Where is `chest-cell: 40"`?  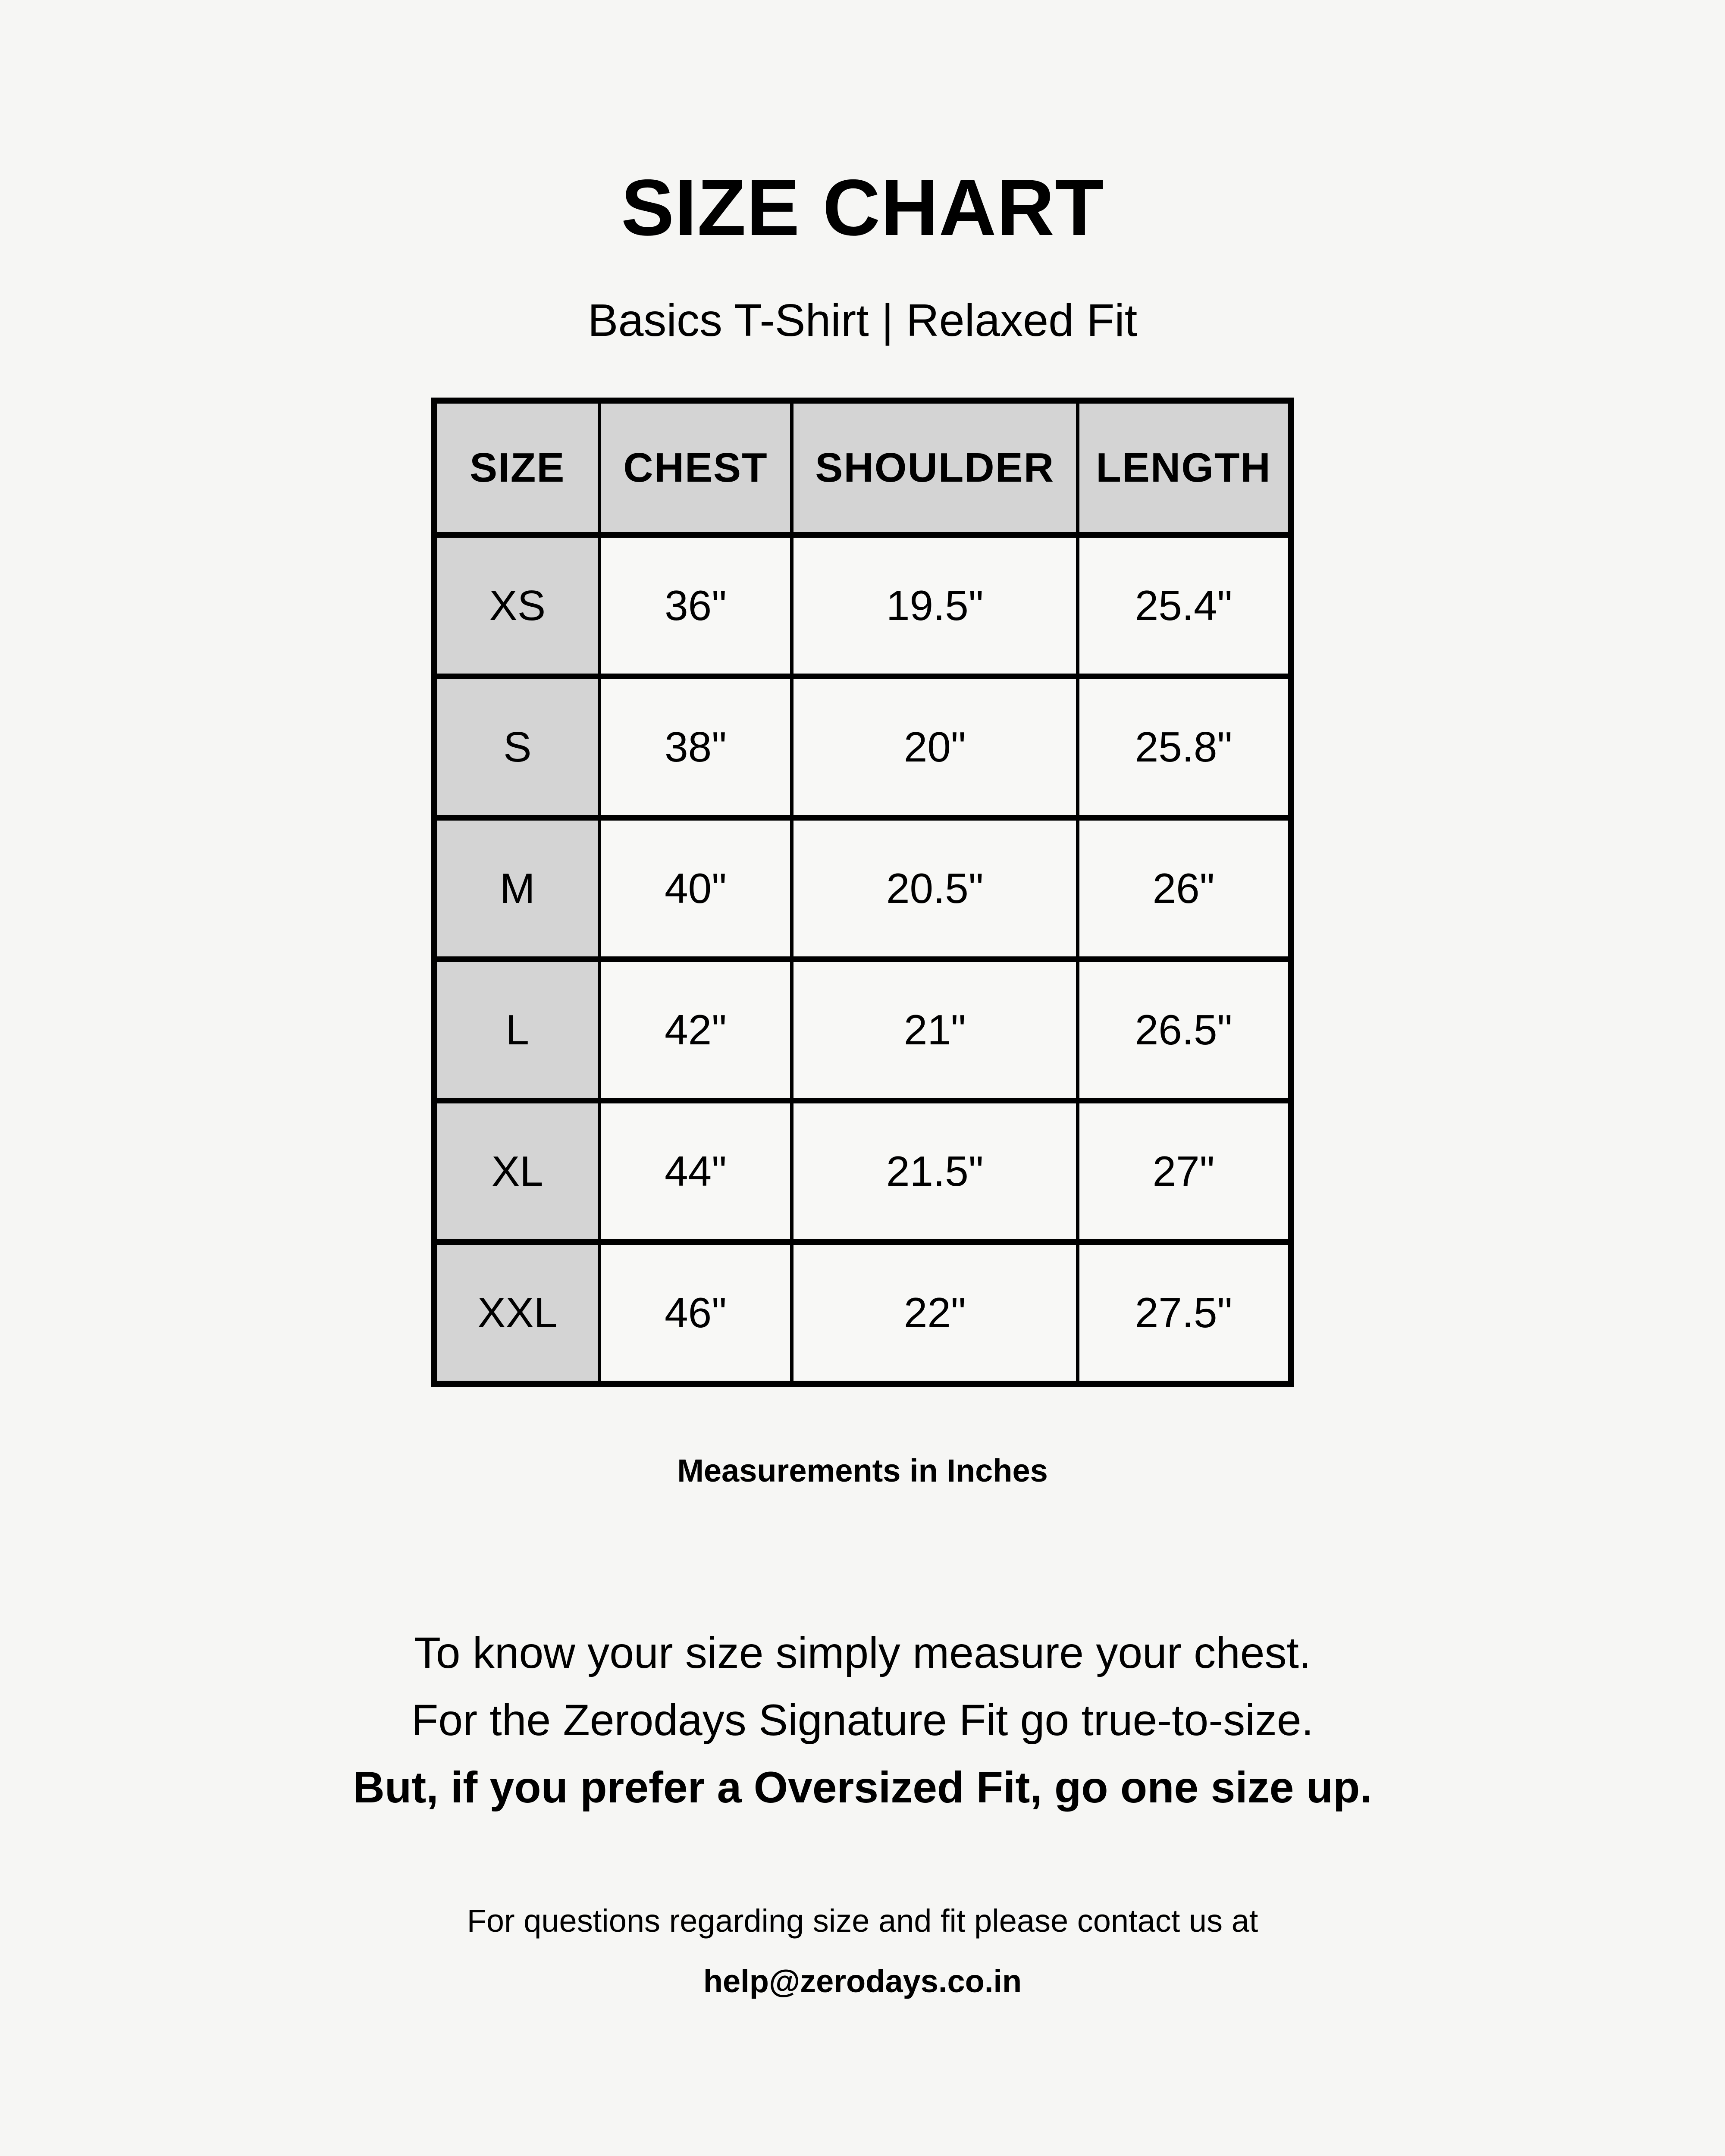
chest-cell: 40" is located at coordinates (695, 888).